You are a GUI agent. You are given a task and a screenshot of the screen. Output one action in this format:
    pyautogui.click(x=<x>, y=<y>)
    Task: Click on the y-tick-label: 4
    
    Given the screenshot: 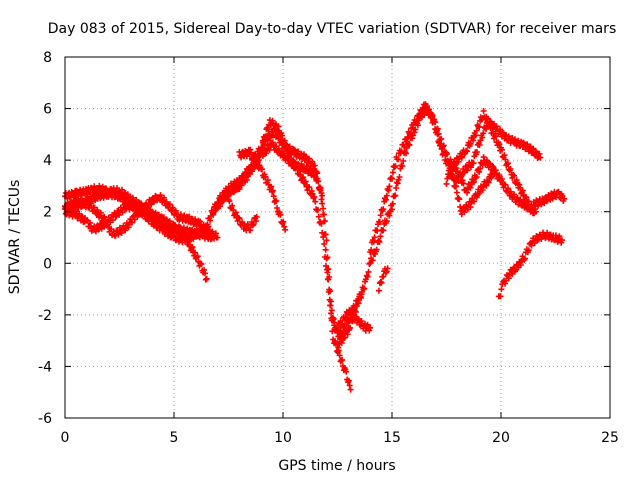 What is the action you would take?
    pyautogui.click(x=47, y=161)
    